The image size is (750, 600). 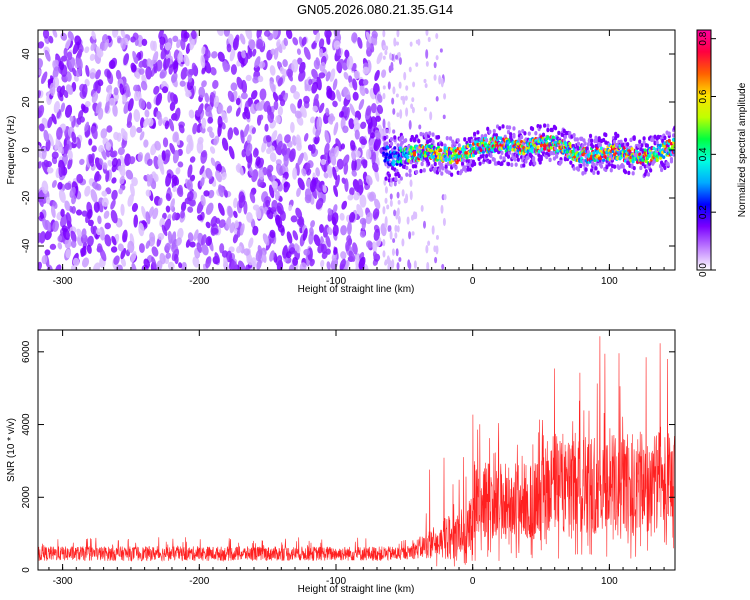 I want to click on spectrogram-y-label: Frequency (Hz), so click(x=11, y=150).